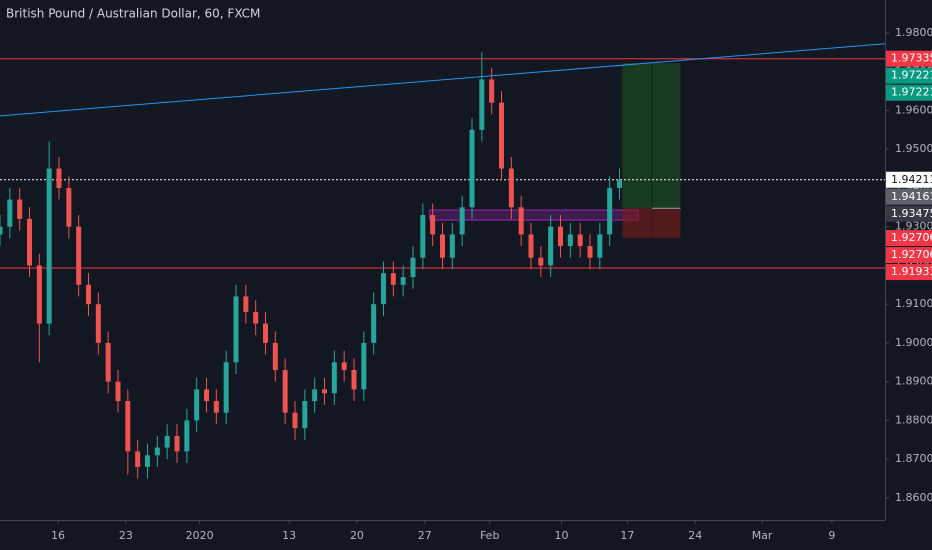 This screenshot has height=550, width=932. I want to click on price-label: 1.91933, so click(911, 271).